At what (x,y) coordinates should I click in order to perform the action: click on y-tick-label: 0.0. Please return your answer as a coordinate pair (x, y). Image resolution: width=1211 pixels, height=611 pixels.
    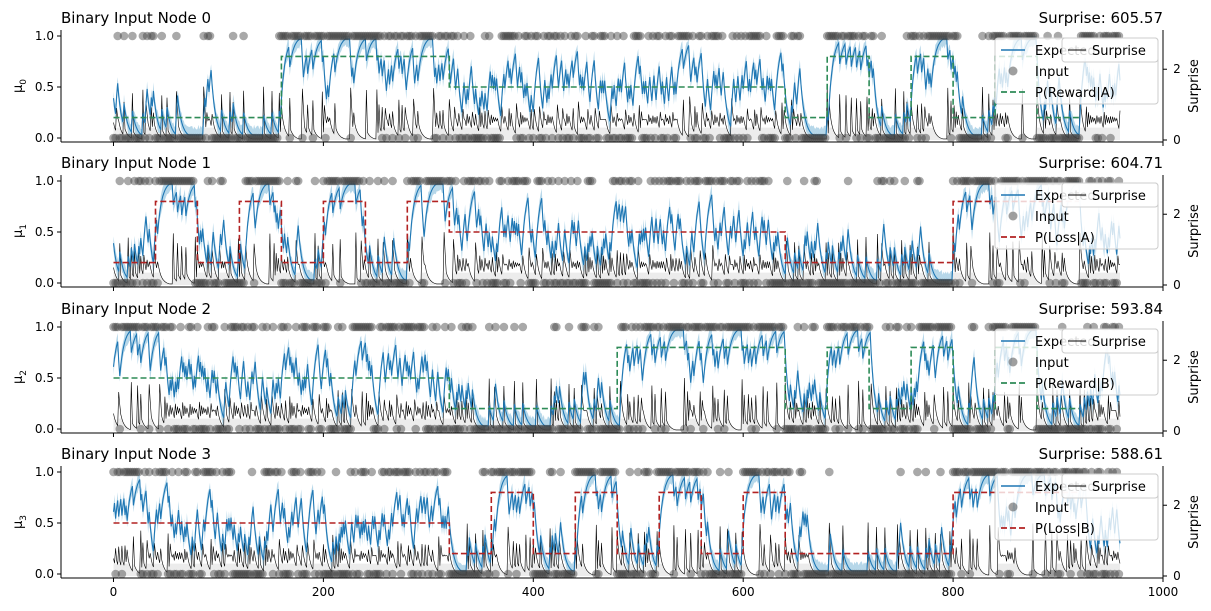
    Looking at the image, I should click on (44, 574).